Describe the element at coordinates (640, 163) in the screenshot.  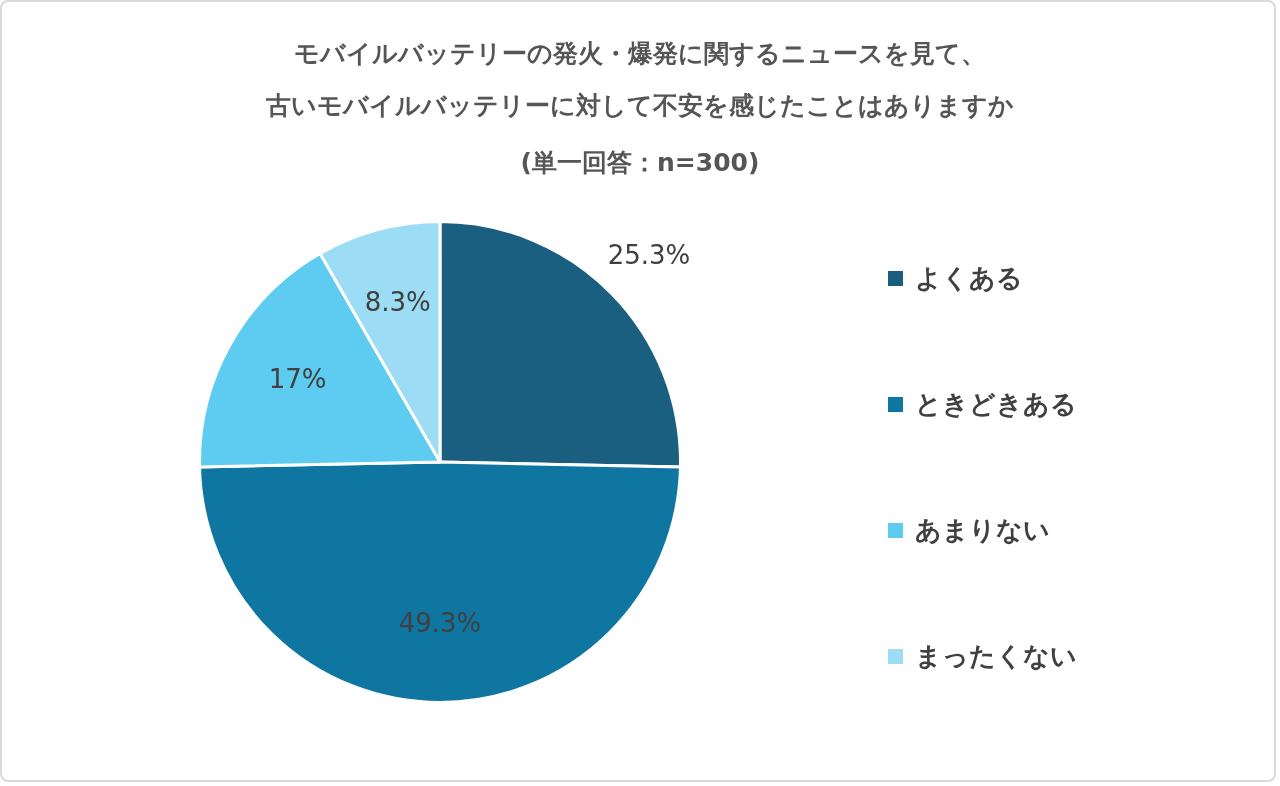
I see `chart-subtitle: (単一回答：n=300)` at that location.